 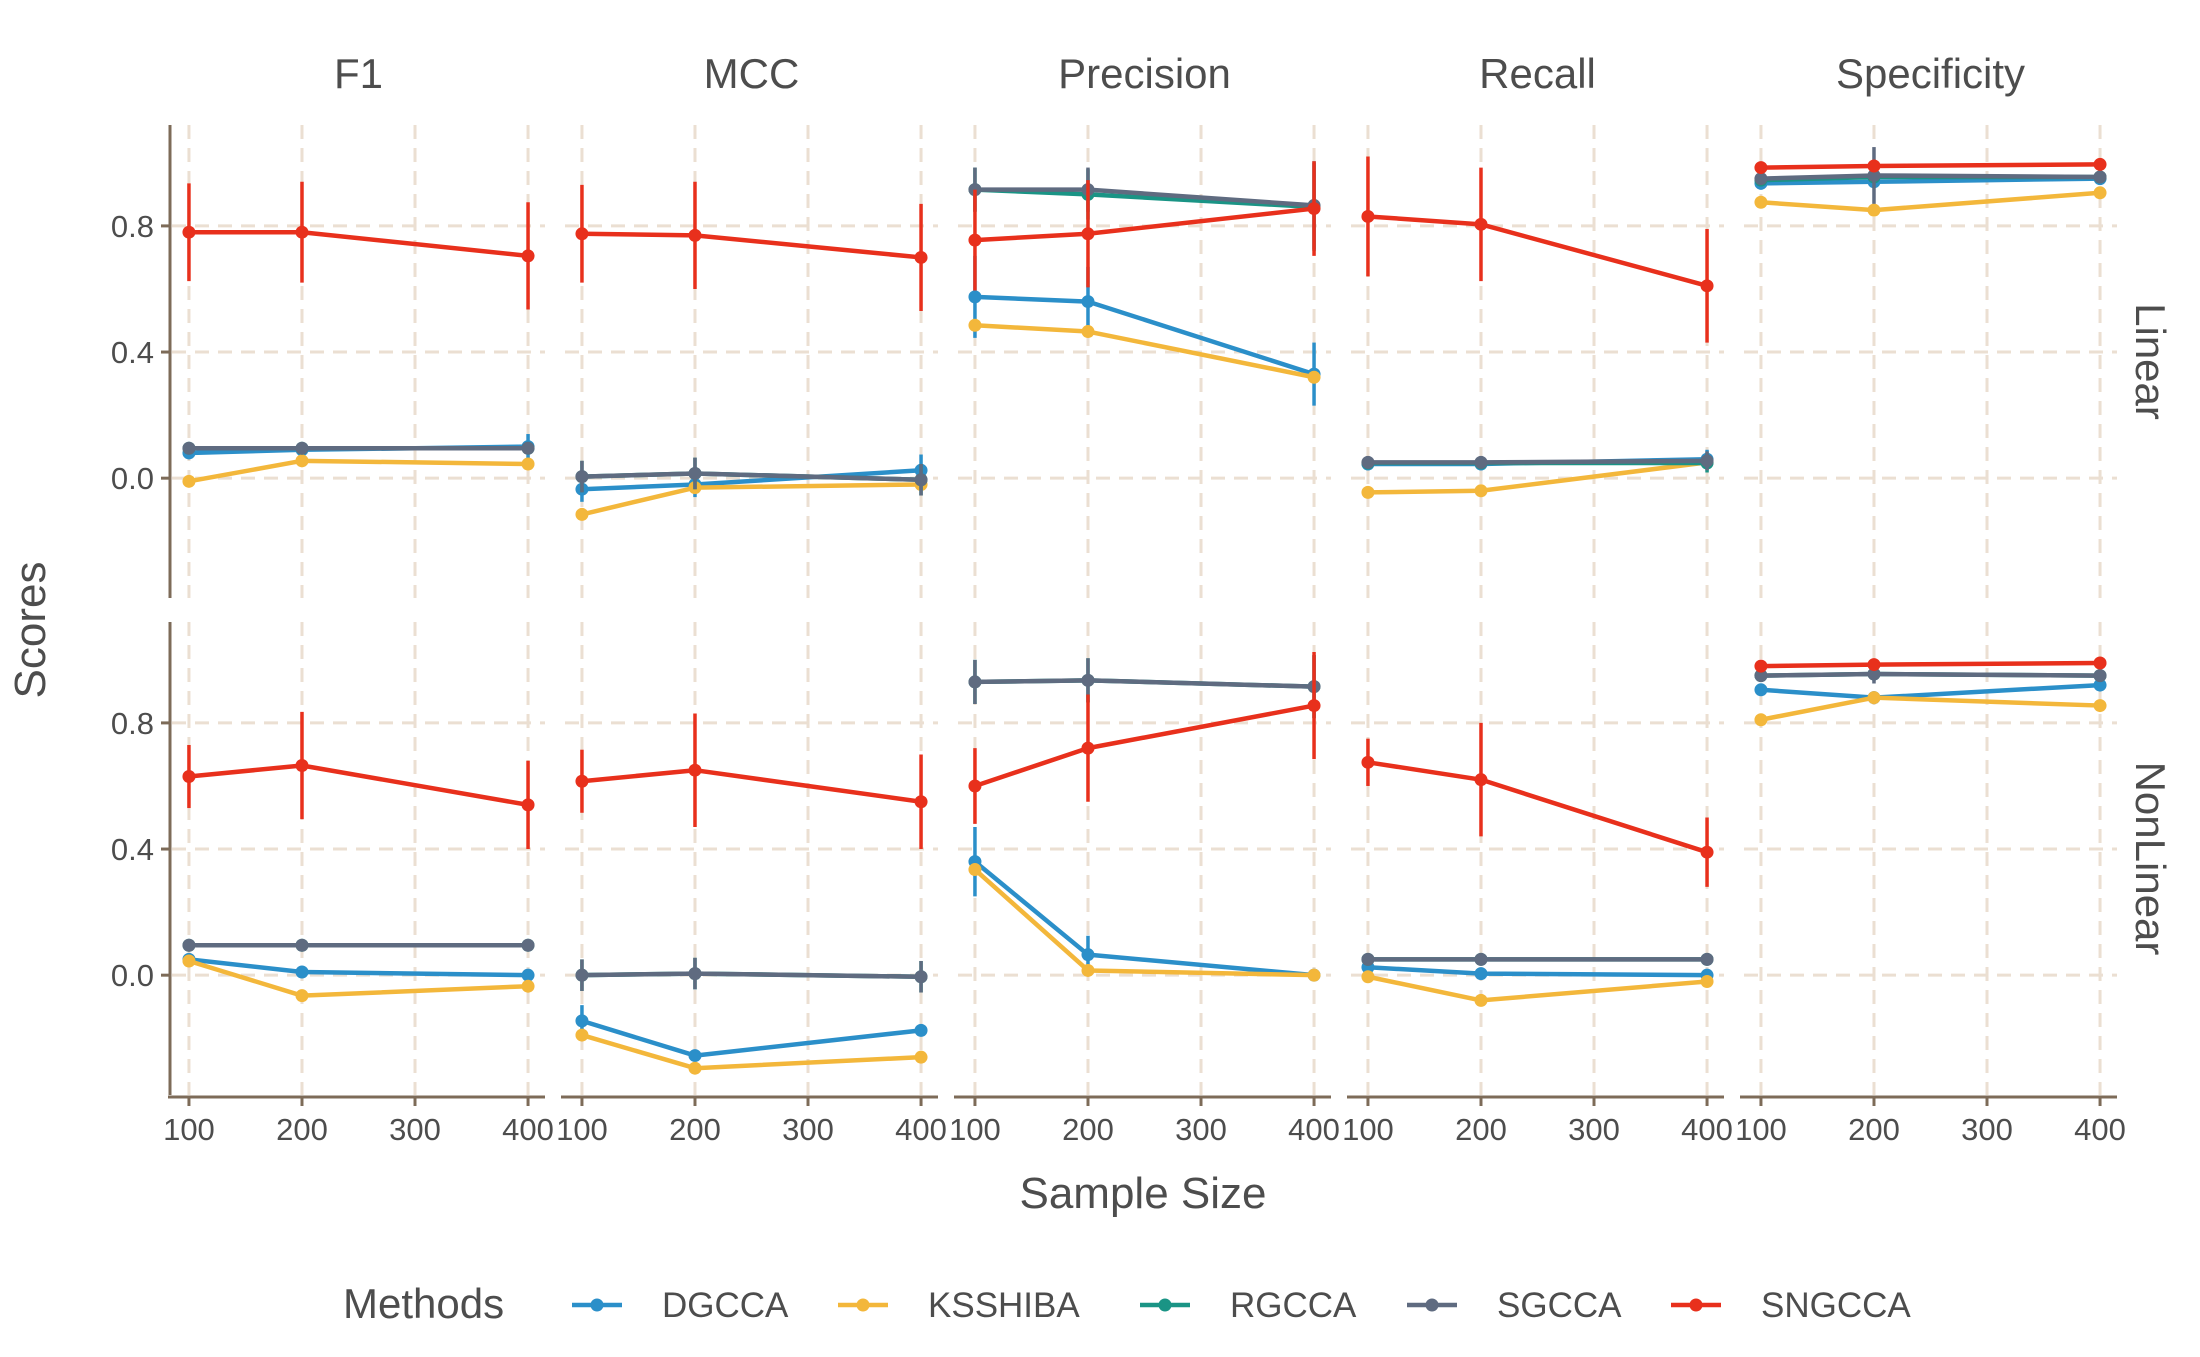 What do you see at coordinates (752, 73) in the screenshot?
I see `facet-column-label: MCC` at bounding box center [752, 73].